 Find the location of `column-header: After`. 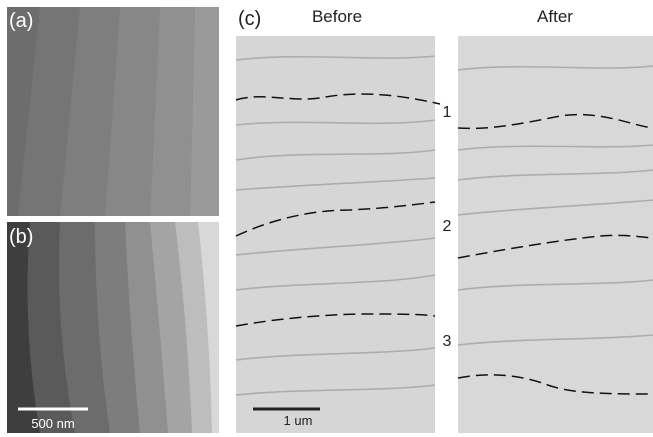

column-header: After is located at coordinates (555, 16).